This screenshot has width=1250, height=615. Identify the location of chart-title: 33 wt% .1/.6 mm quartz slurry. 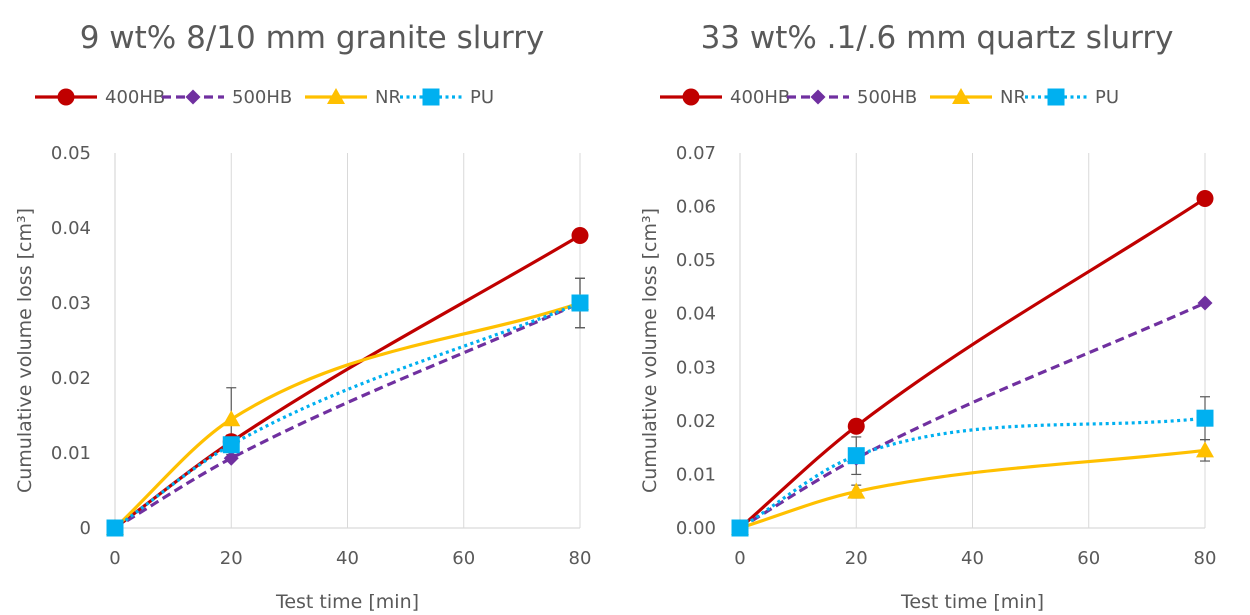
(937, 38).